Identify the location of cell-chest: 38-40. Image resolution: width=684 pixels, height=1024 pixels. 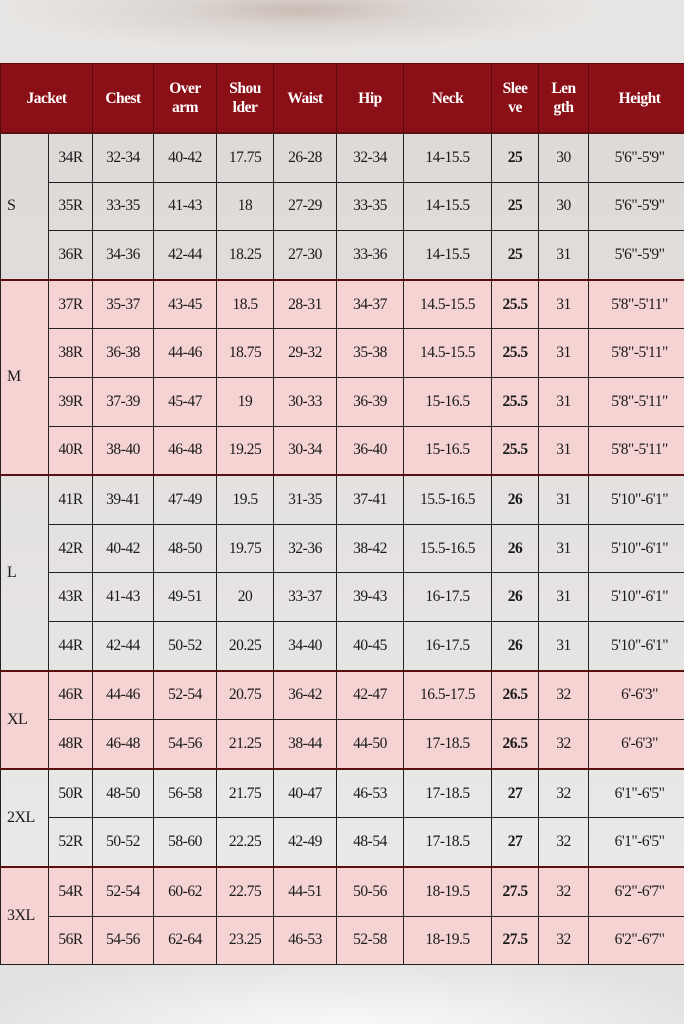
(123, 450).